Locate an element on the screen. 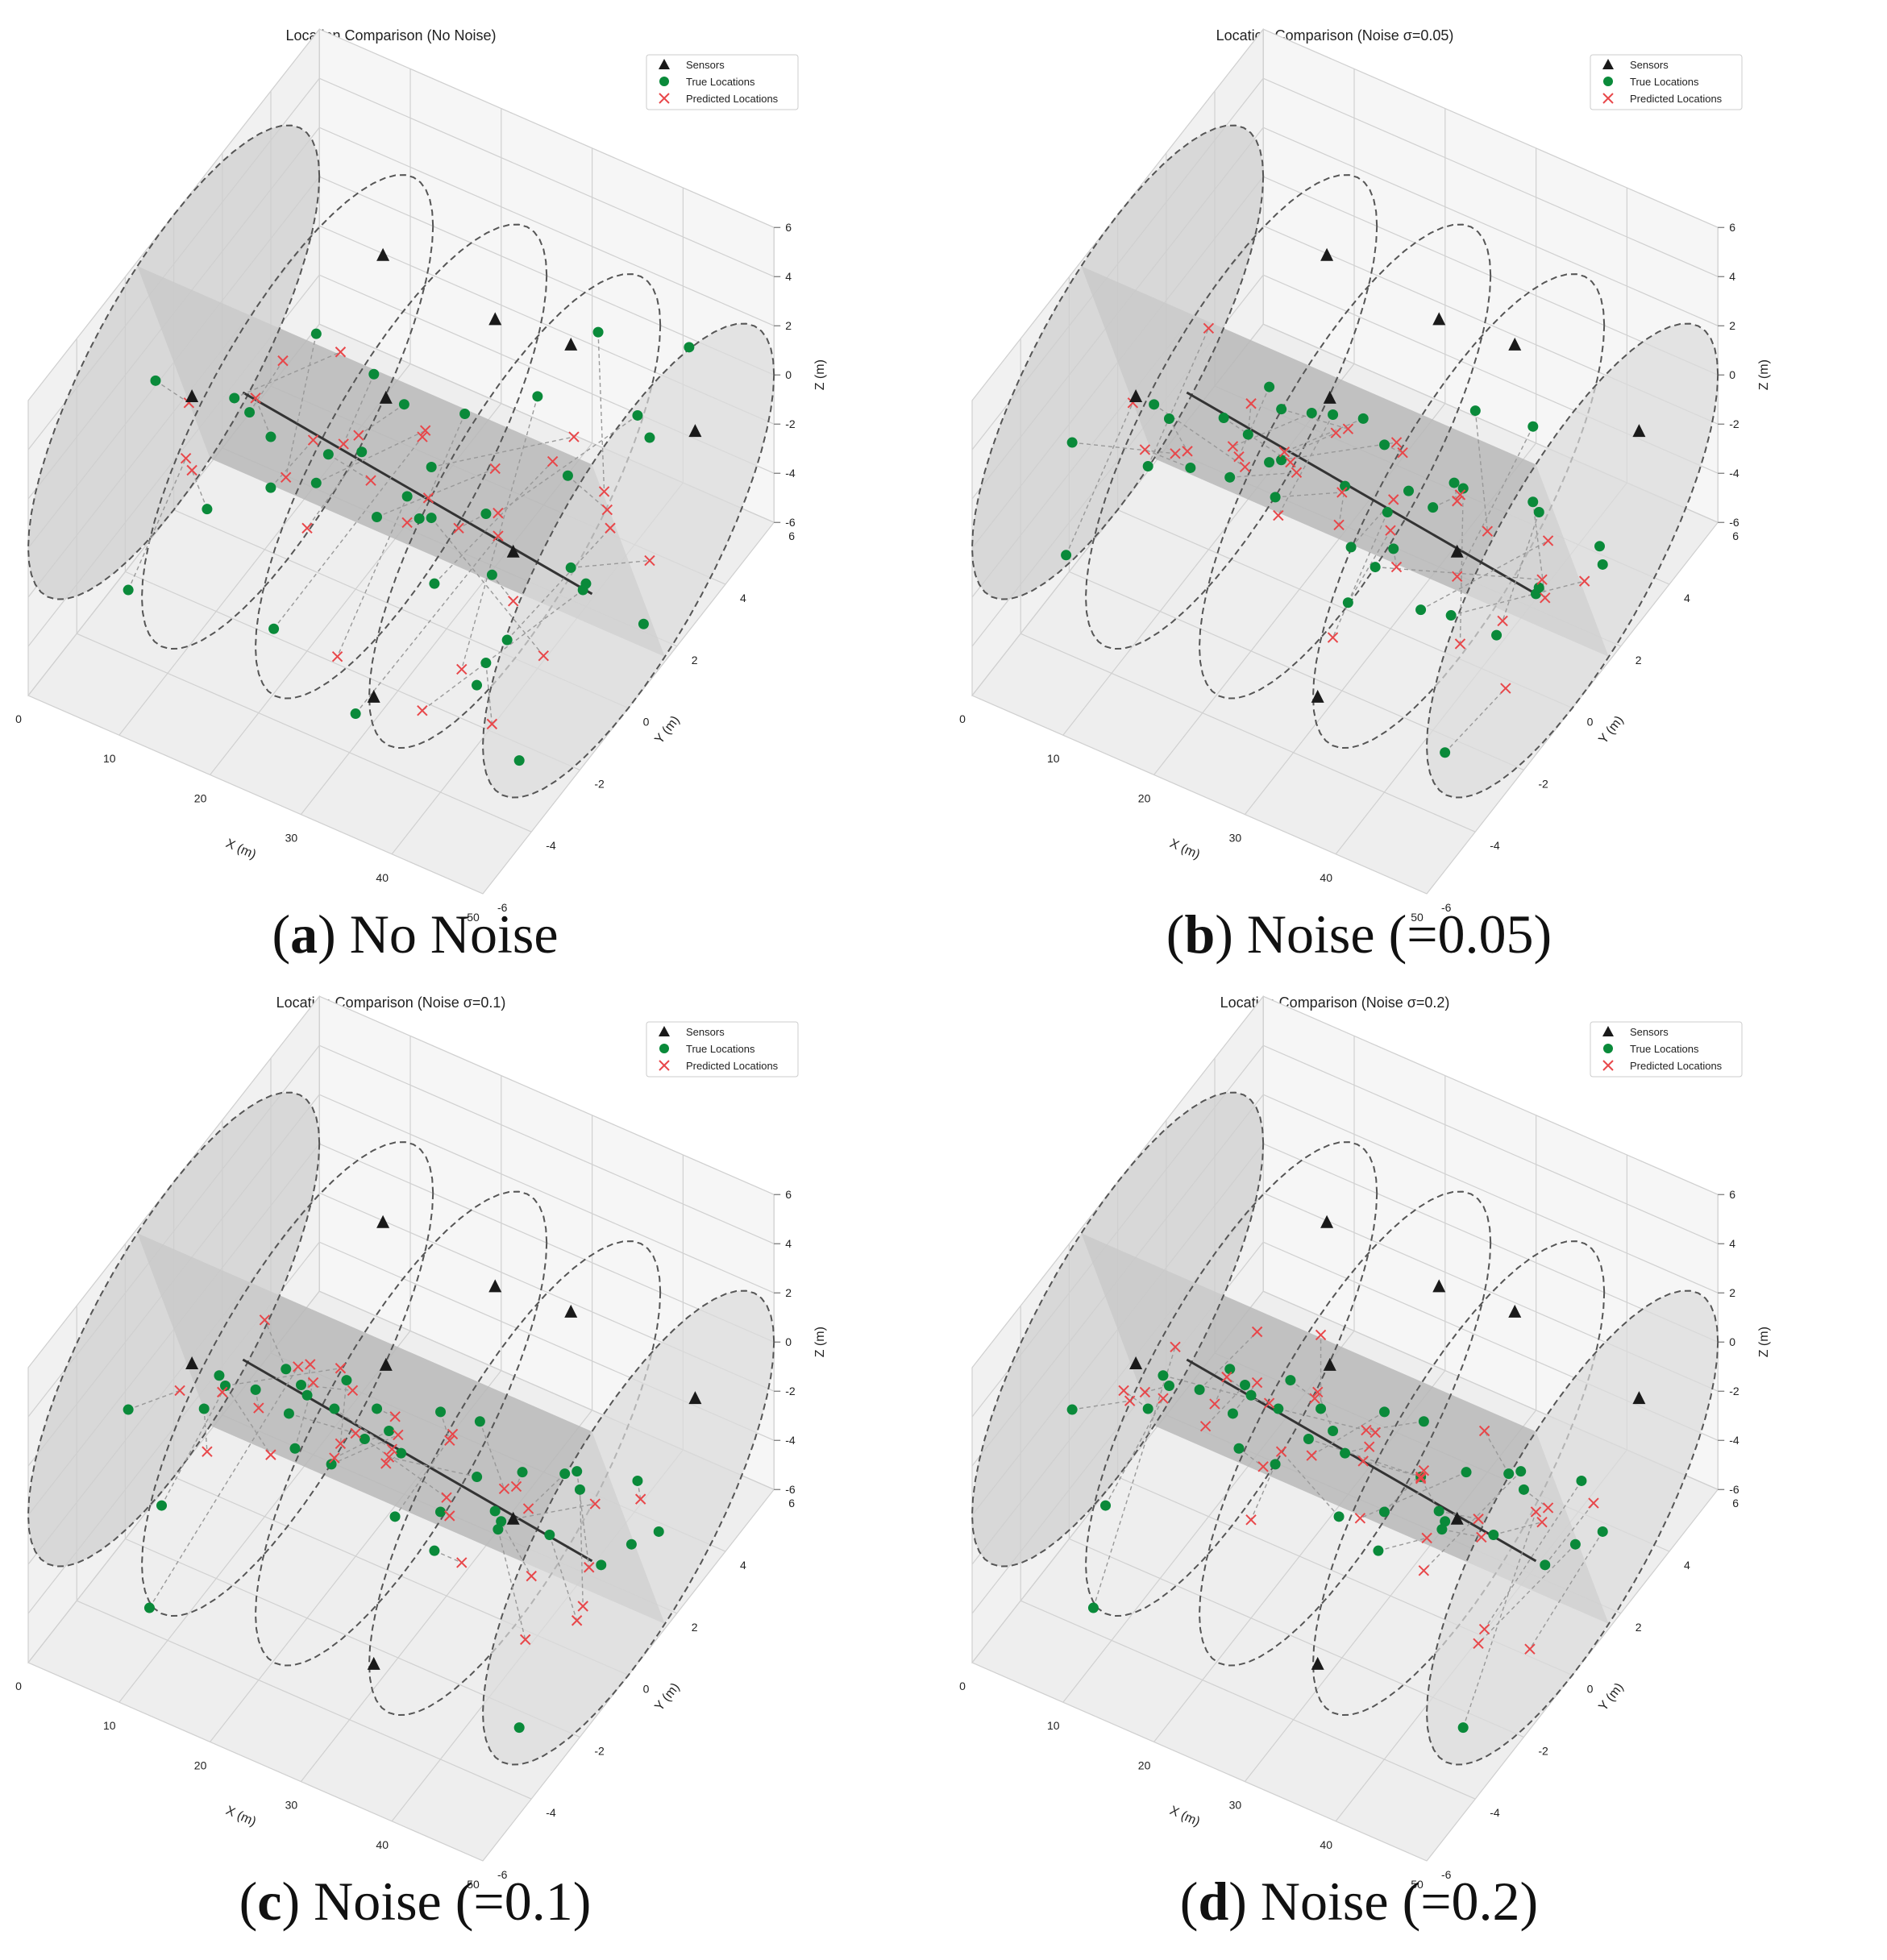 The image size is (1887, 1960). legend-sensor-icon is located at coordinates (1608, 64).